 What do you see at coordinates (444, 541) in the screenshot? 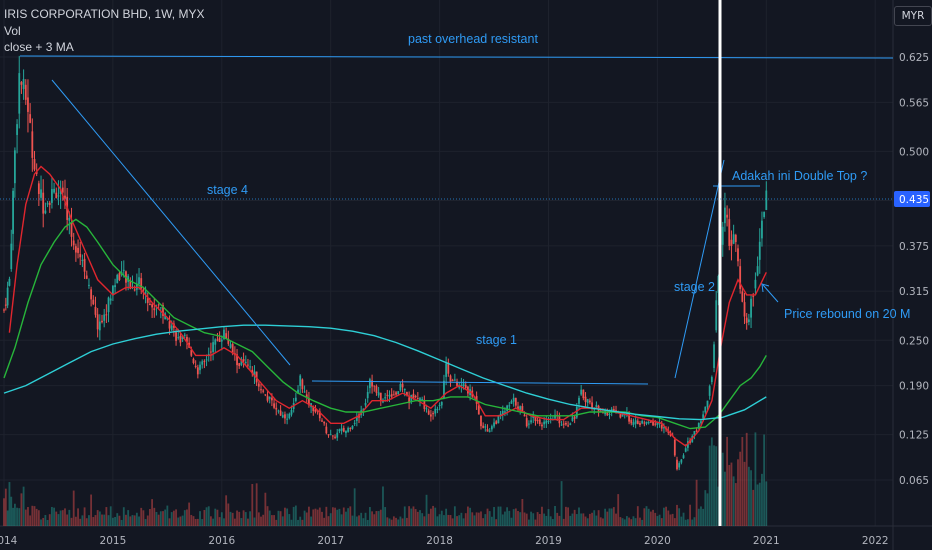
I see `time-axis: 2014 2015 2016 2017 2018 2019 2020 2021 2022` at bounding box center [444, 541].